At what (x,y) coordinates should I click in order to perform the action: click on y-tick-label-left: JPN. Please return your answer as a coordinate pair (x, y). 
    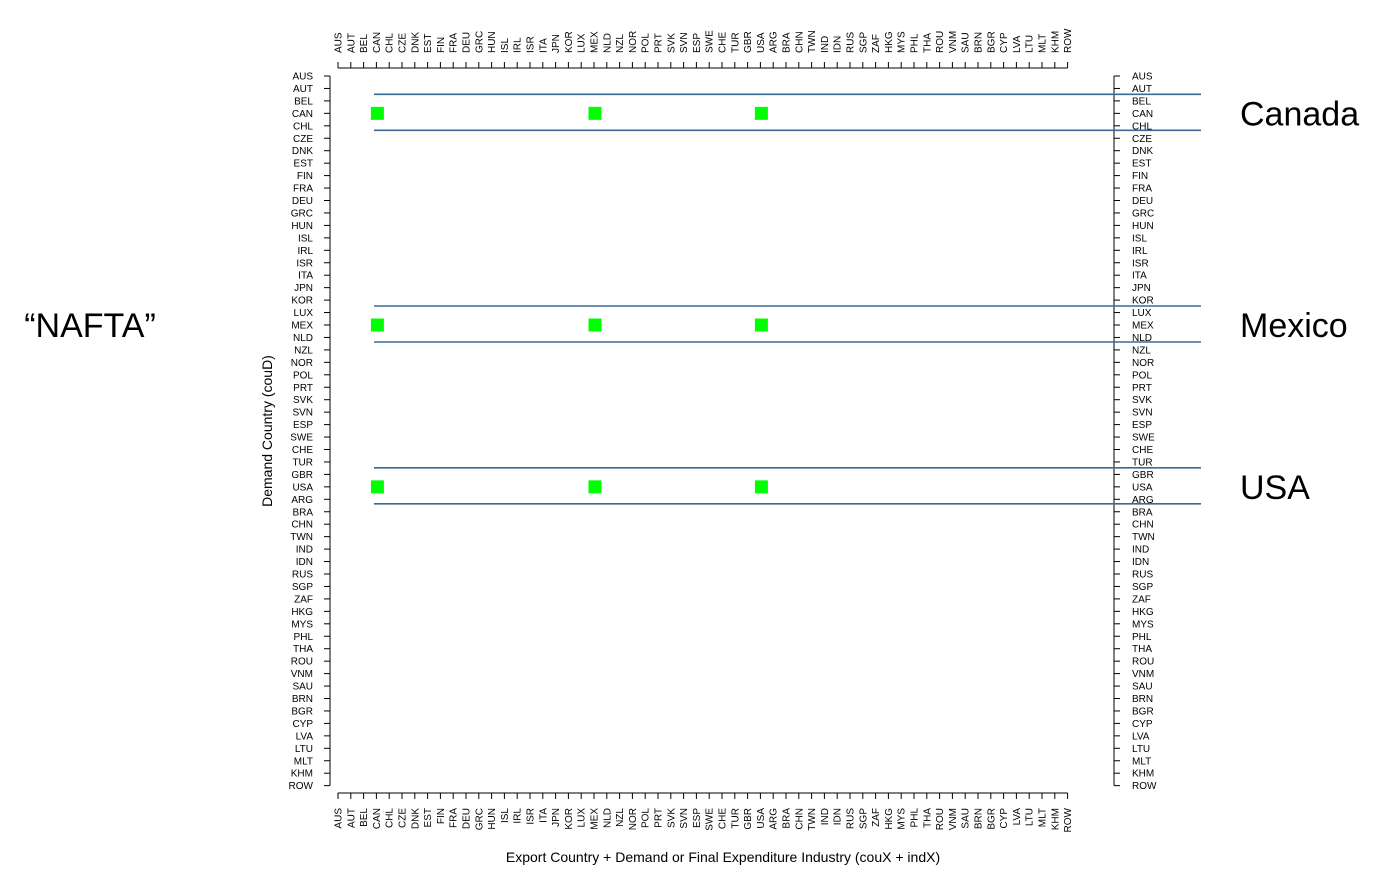
    Looking at the image, I should click on (303, 288).